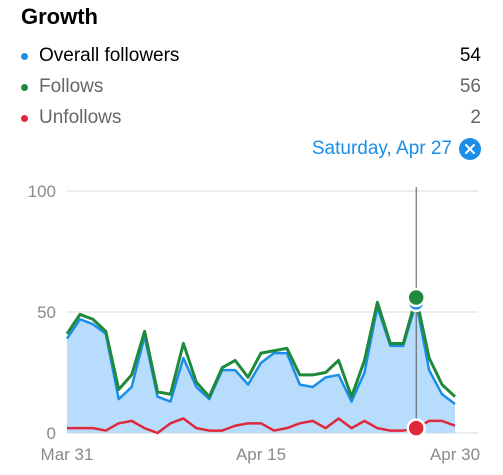 Image resolution: width=503 pixels, height=475 pixels. What do you see at coordinates (71, 86) in the screenshot?
I see `legend-label-follows: Follows` at bounding box center [71, 86].